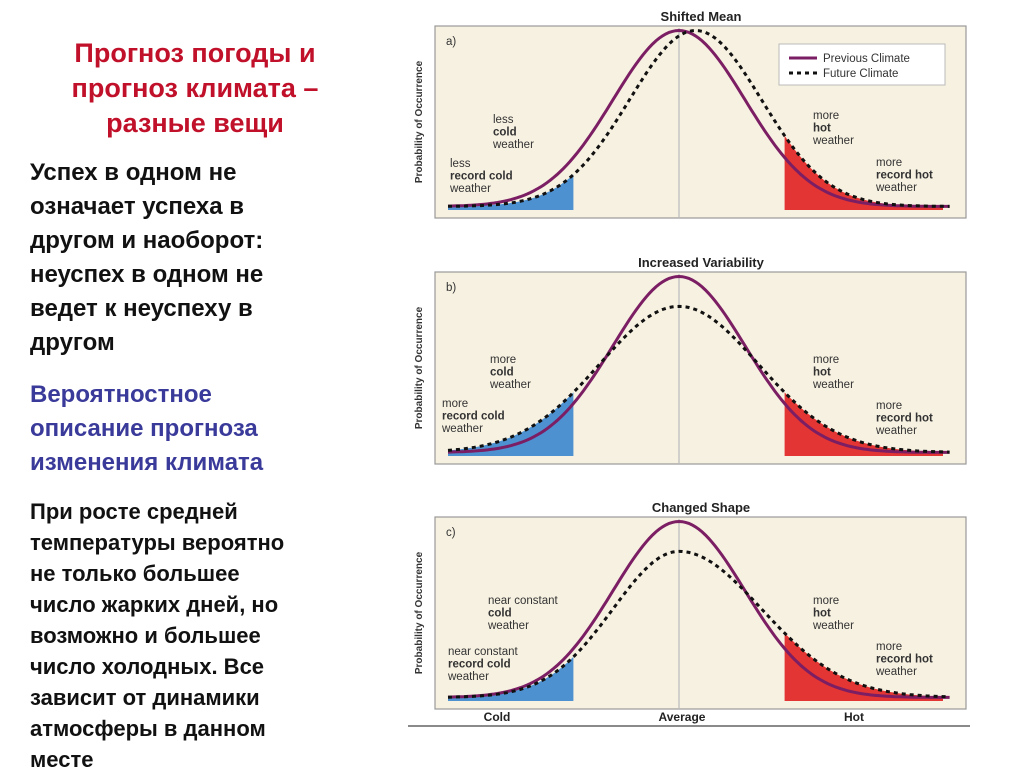 The width and height of the screenshot is (1024, 775). What do you see at coordinates (135, 573) in the screenshot?
I see `paragraph-line: не только большее` at bounding box center [135, 573].